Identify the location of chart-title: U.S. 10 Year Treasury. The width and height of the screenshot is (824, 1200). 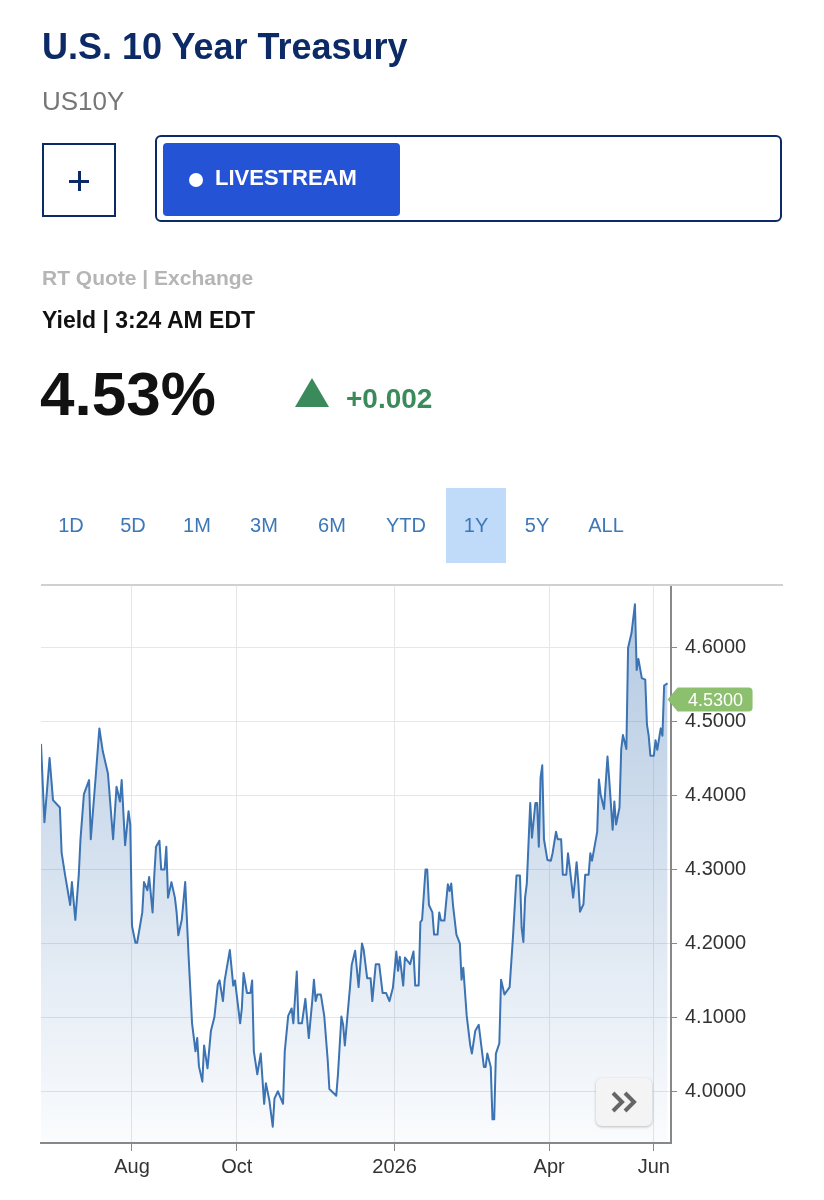
(225, 47).